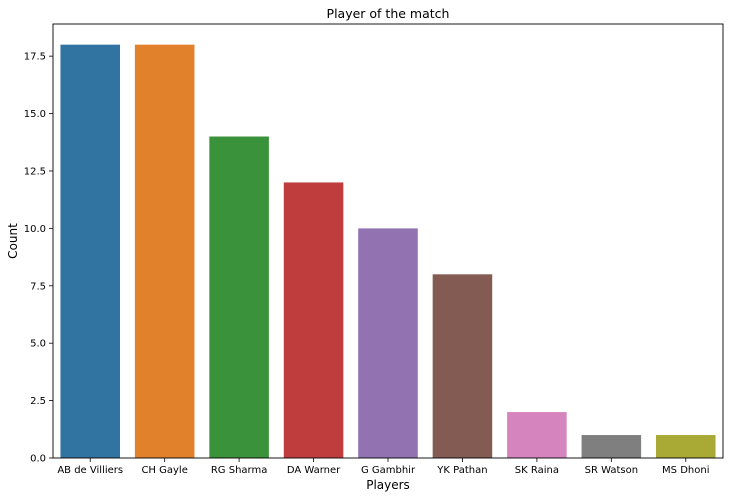 This screenshot has height=503, width=730. I want to click on x-tick-label: DA Warner, so click(314, 470).